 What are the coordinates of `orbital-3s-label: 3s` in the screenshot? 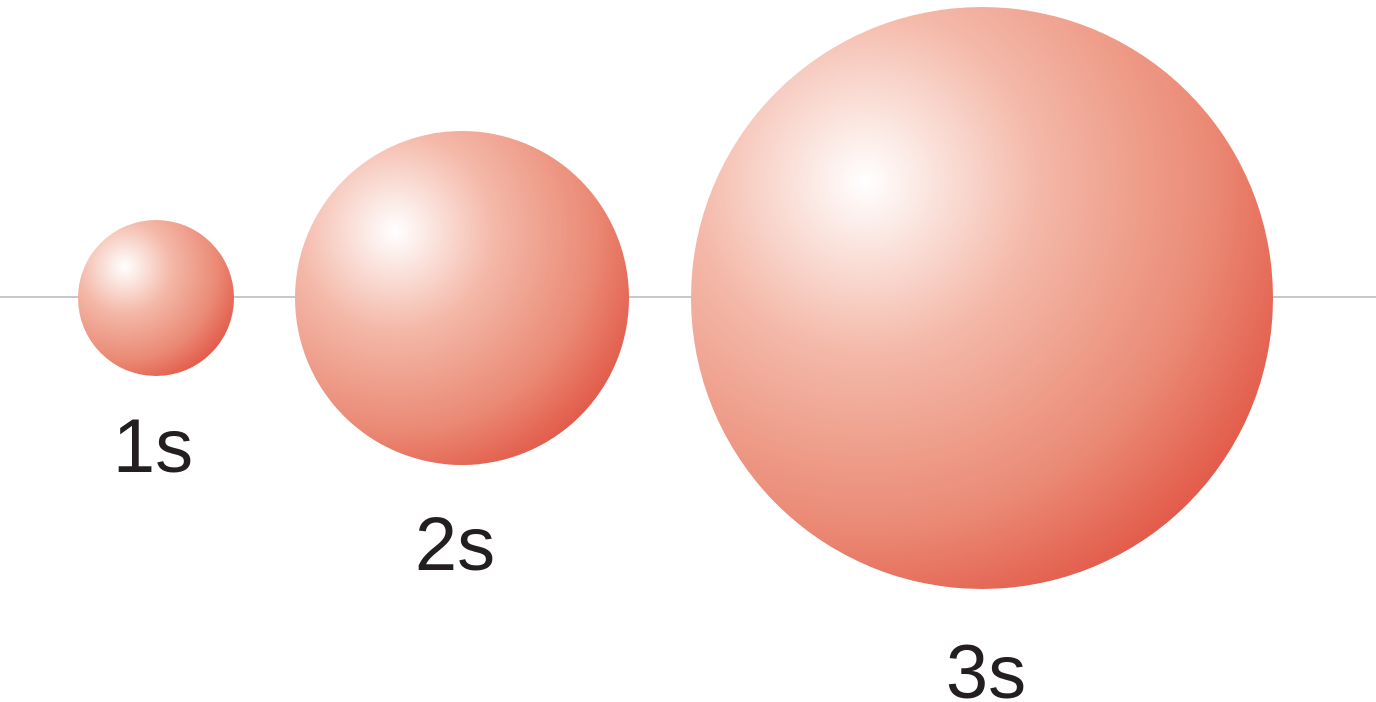 It's located at (986, 666).